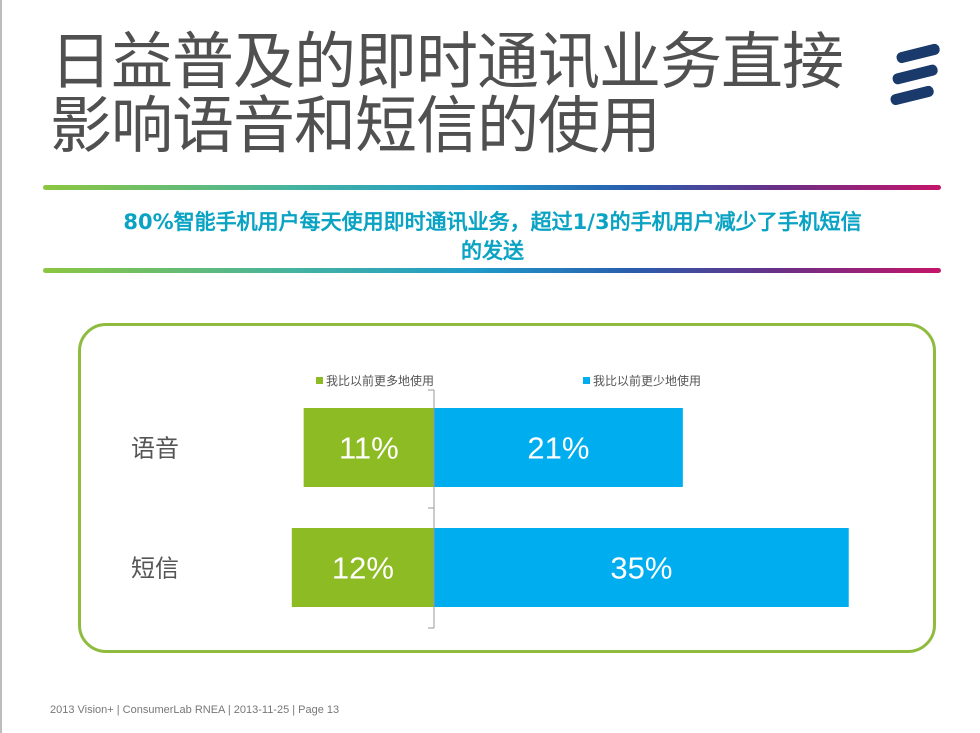 The width and height of the screenshot is (980, 733). Describe the element at coordinates (155, 449) in the screenshot. I see `category-label-1: 语音` at that location.